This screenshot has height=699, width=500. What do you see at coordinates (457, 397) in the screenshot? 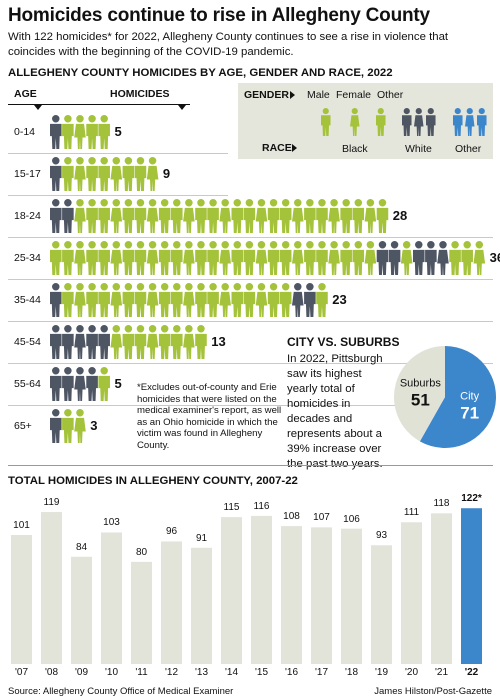
I see `pie-slice-city` at bounding box center [457, 397].